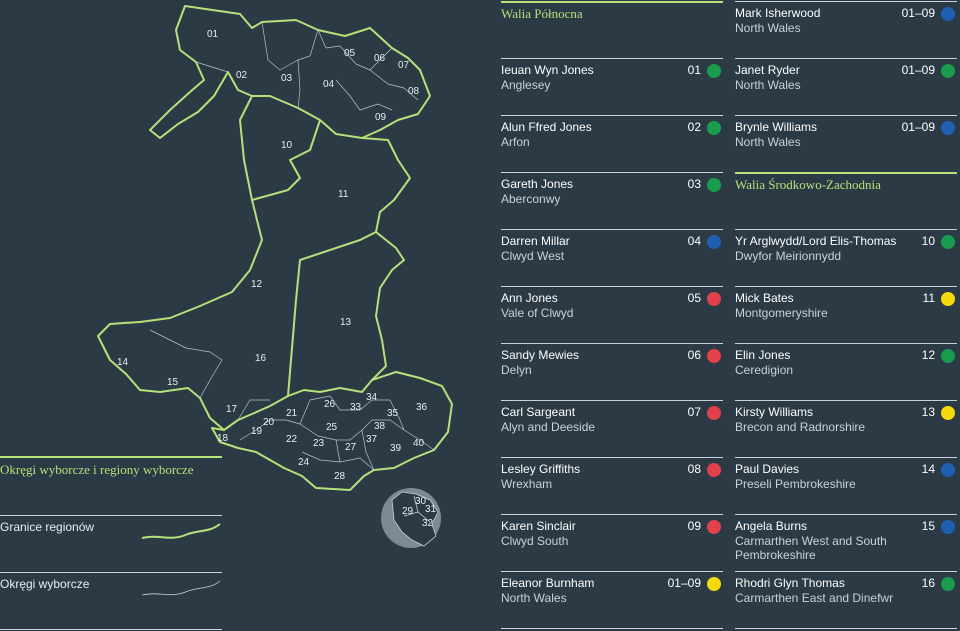 The image size is (960, 631). Describe the element at coordinates (846, 315) in the screenshot. I see `member-entry: Mick Bates Montgomeryshire 11` at that location.